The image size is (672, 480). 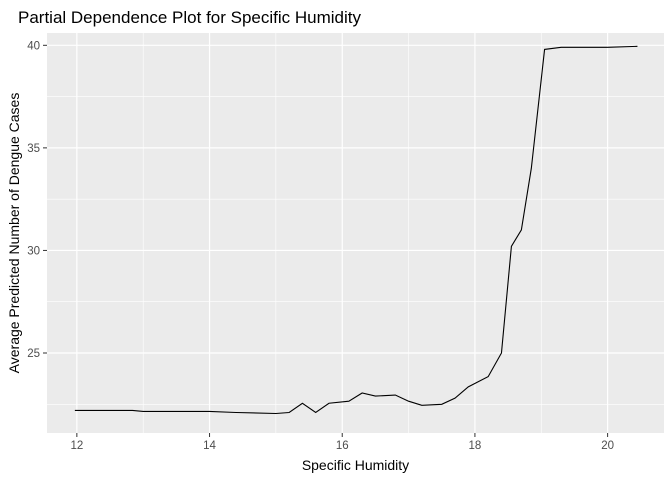 What do you see at coordinates (14, 233) in the screenshot?
I see `y-axis-title: Average Predicted Number of Dengue Cases` at bounding box center [14, 233].